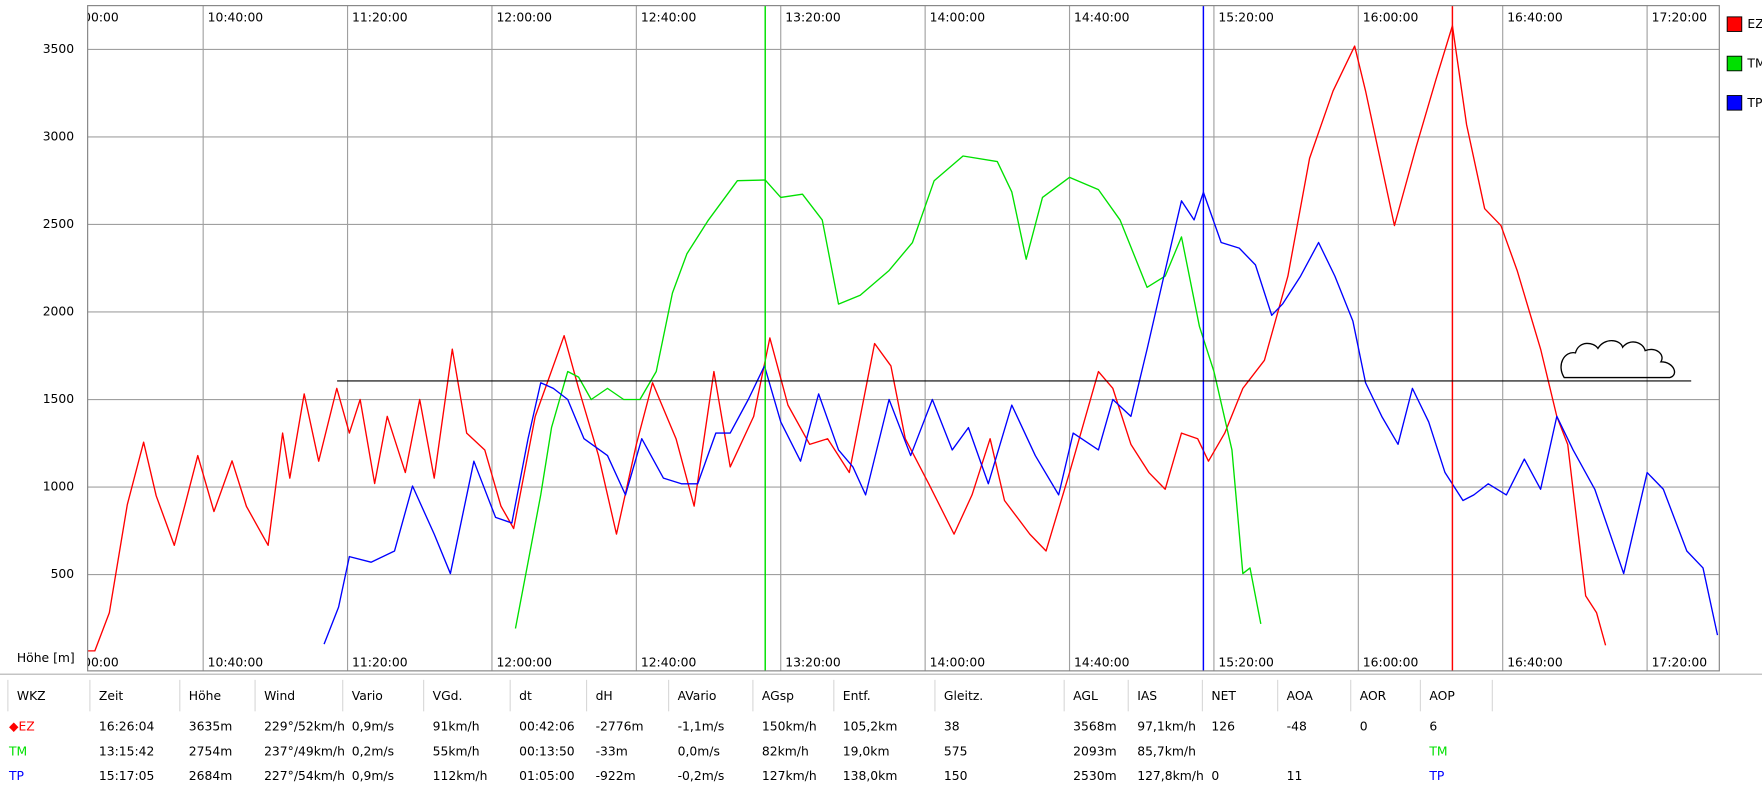  I want to click on x-tick-label-top: 17:20:00, so click(1680, 17).